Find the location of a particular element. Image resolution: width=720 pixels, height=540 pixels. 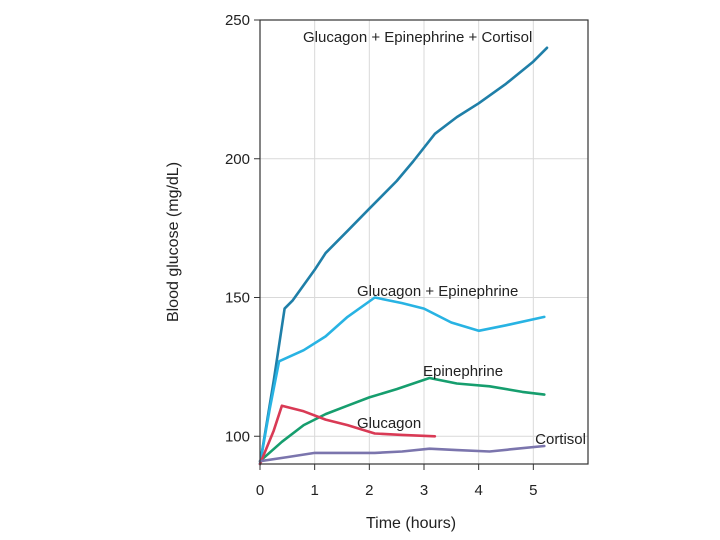

x-tick-label: 0 is located at coordinates (260, 490).